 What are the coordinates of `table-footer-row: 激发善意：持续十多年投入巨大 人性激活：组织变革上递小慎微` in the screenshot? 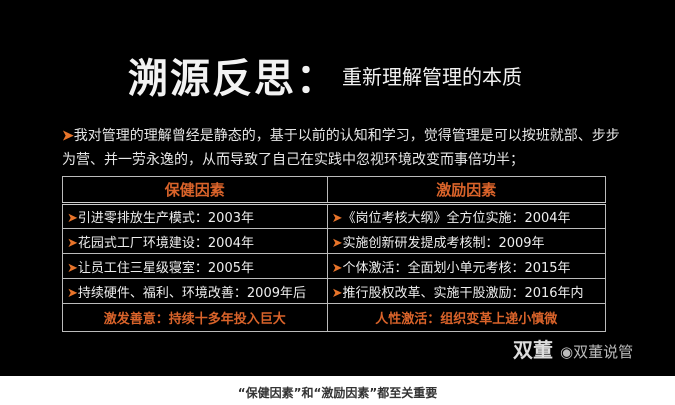 It's located at (334, 317).